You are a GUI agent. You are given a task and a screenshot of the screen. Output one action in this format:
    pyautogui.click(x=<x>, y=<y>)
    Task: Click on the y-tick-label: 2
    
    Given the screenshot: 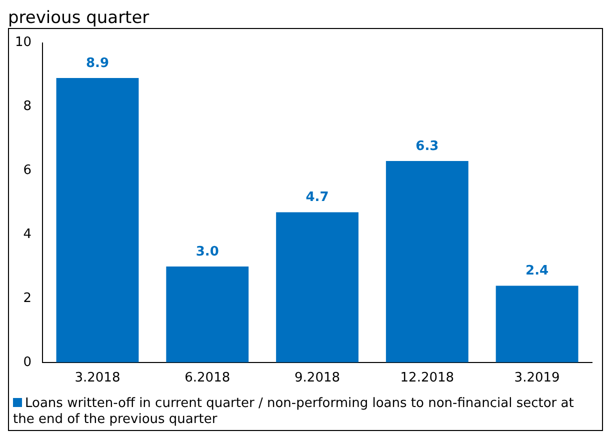 What is the action you would take?
    pyautogui.click(x=27, y=298)
    